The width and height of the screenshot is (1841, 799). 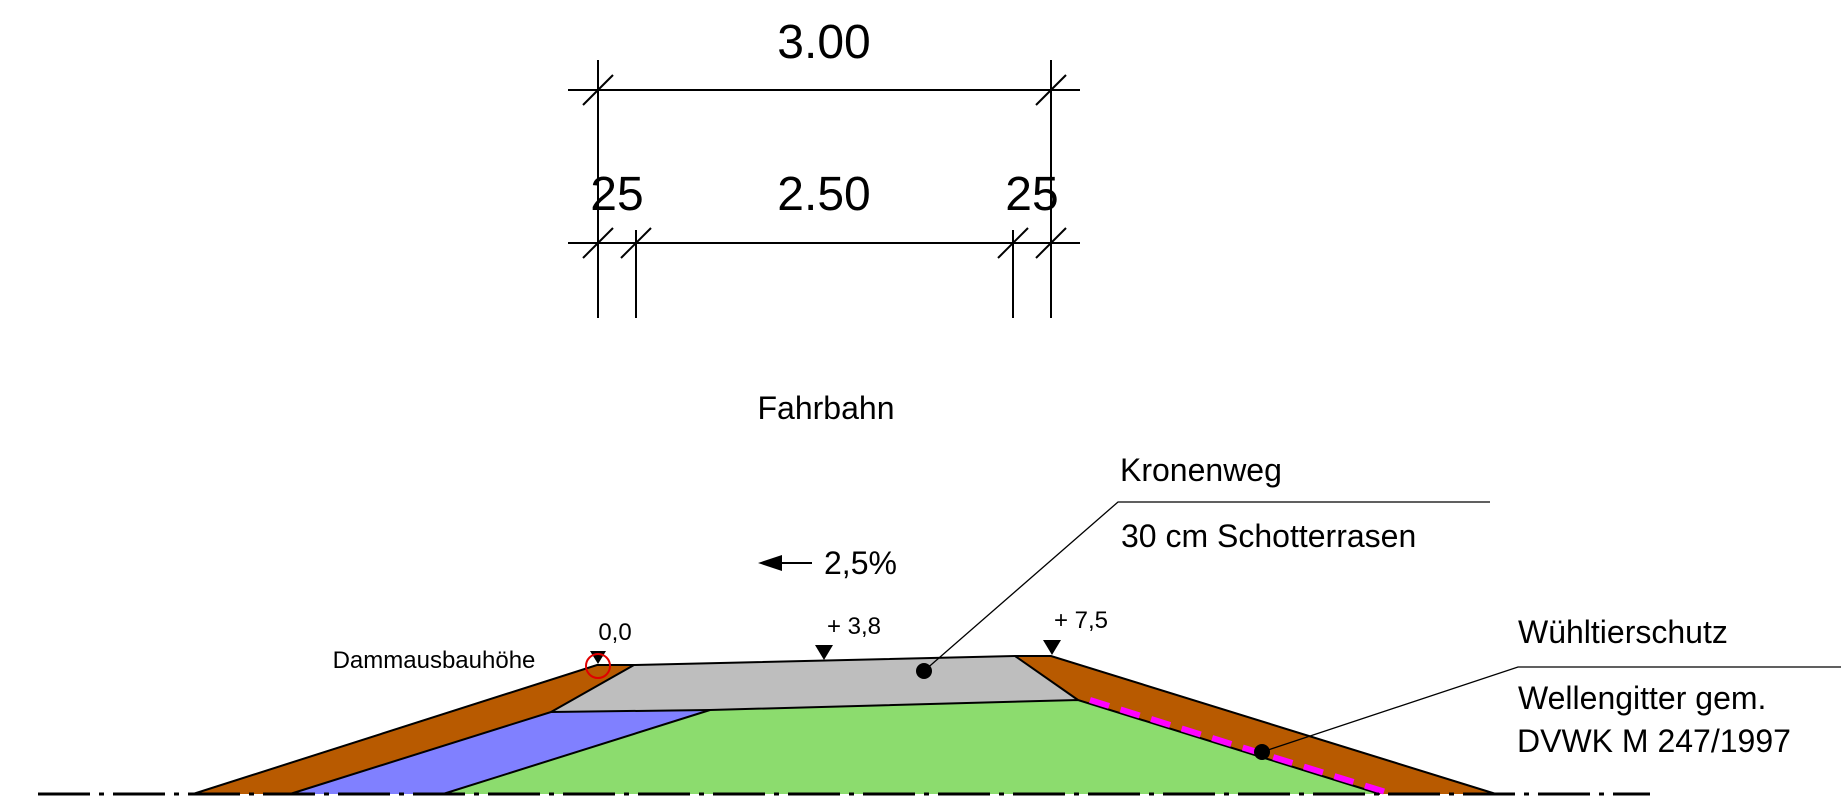 I want to click on elevation-right-label: + 7,5, so click(x=1081, y=620).